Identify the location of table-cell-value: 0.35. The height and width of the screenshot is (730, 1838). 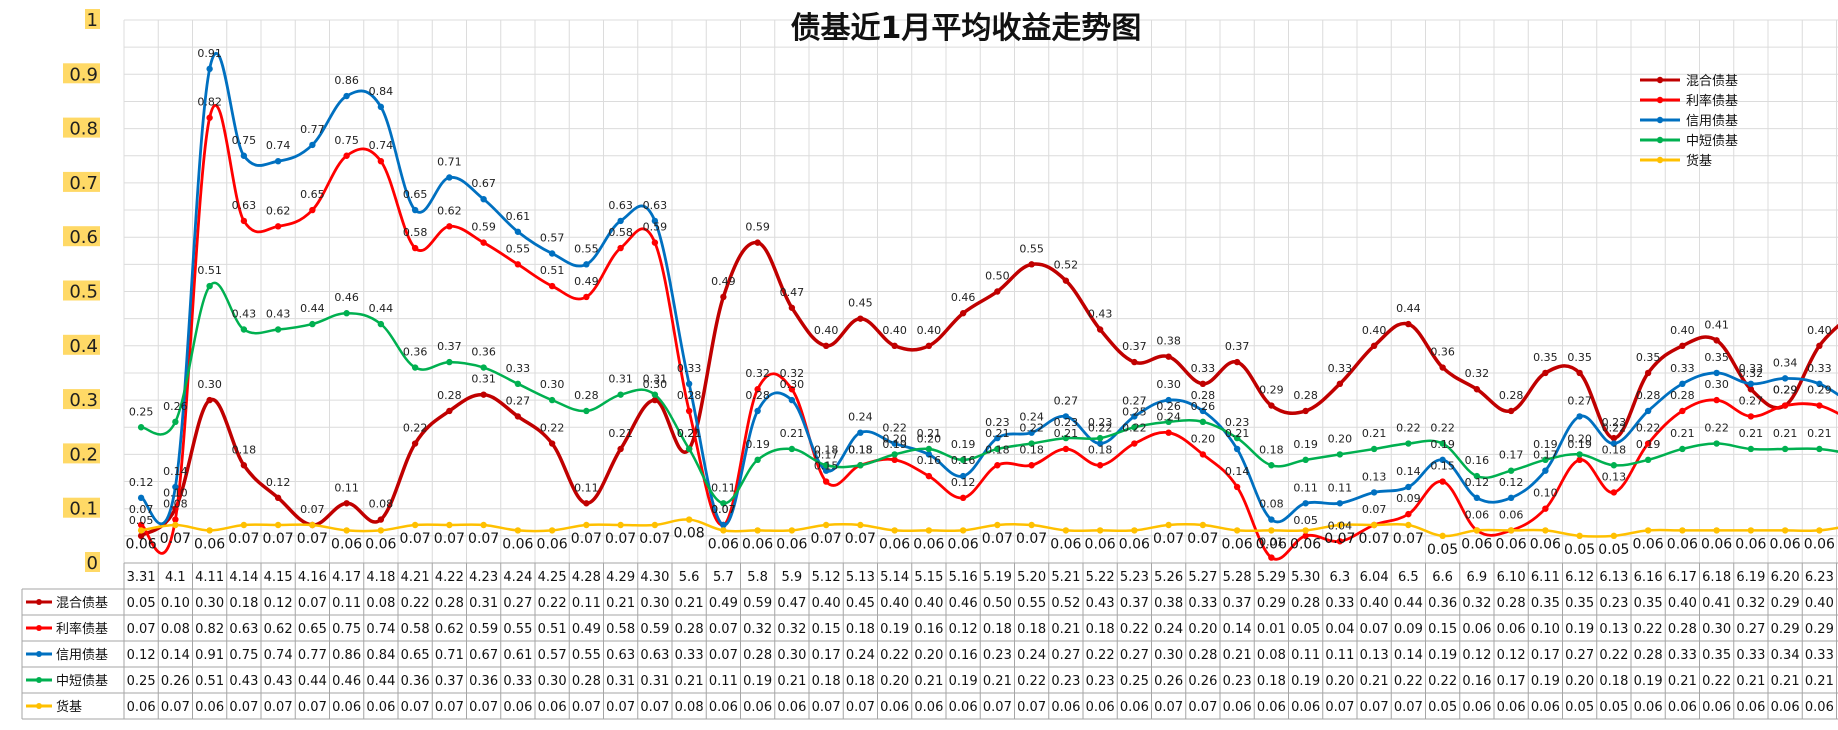
(1648, 603).